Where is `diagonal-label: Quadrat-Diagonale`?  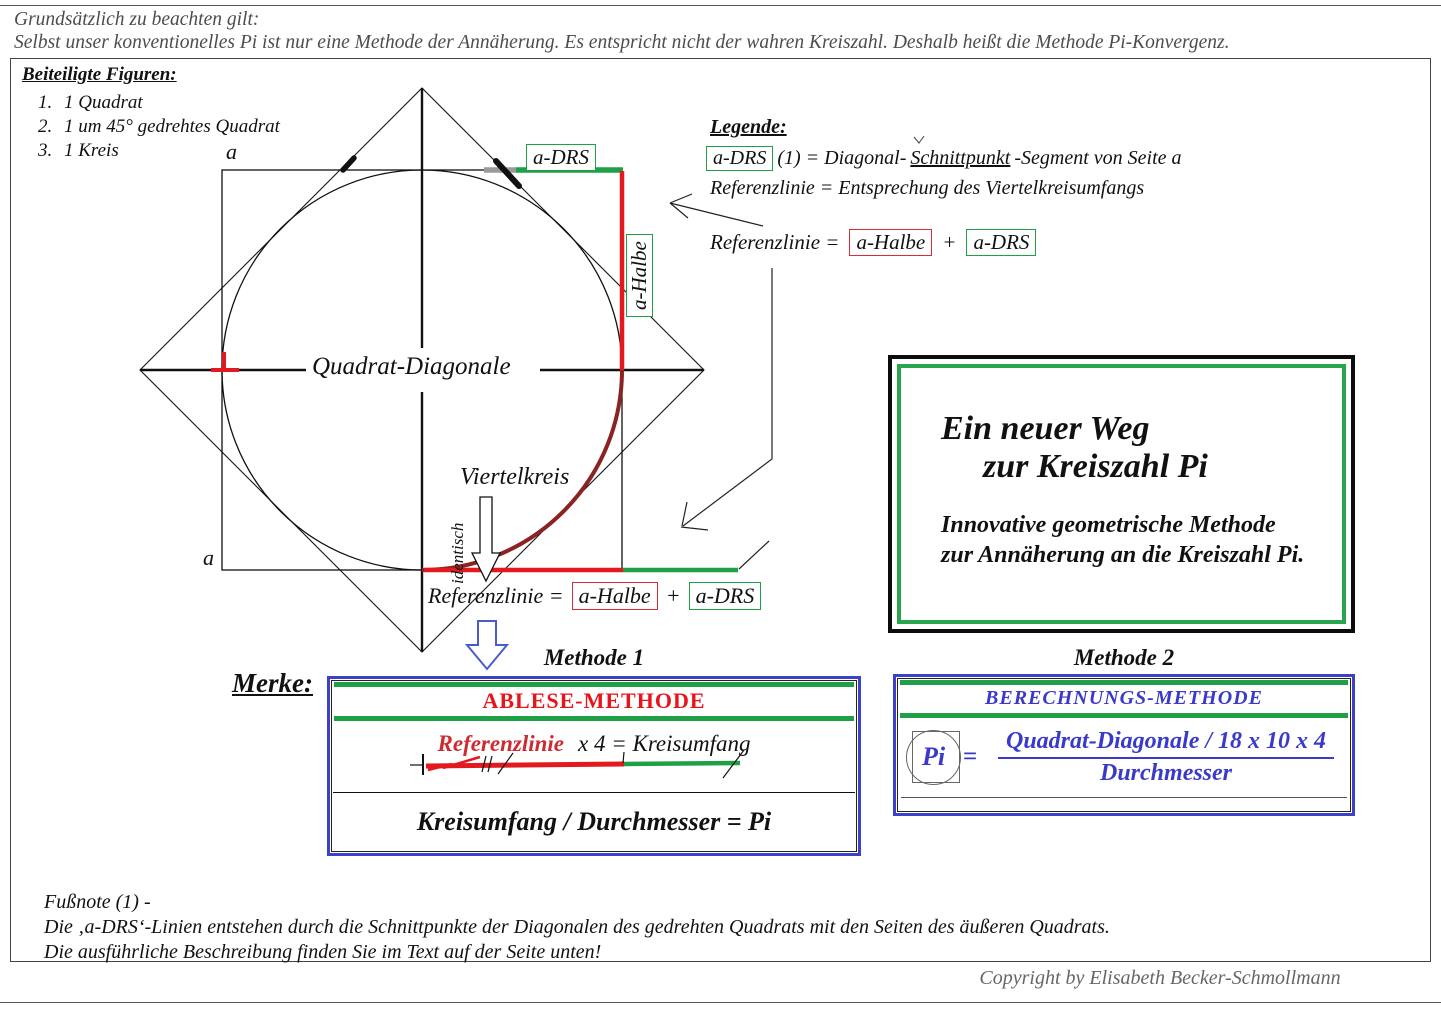 diagonal-label: Quadrat-Diagonale is located at coordinates (411, 366).